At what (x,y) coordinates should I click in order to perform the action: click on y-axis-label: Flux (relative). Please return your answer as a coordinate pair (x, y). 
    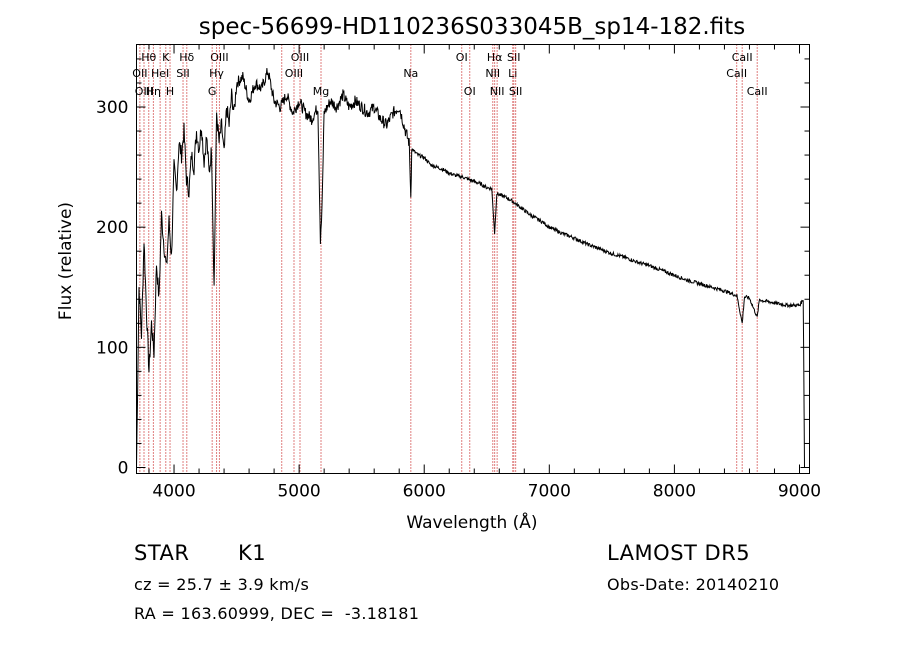
    Looking at the image, I should click on (66, 261).